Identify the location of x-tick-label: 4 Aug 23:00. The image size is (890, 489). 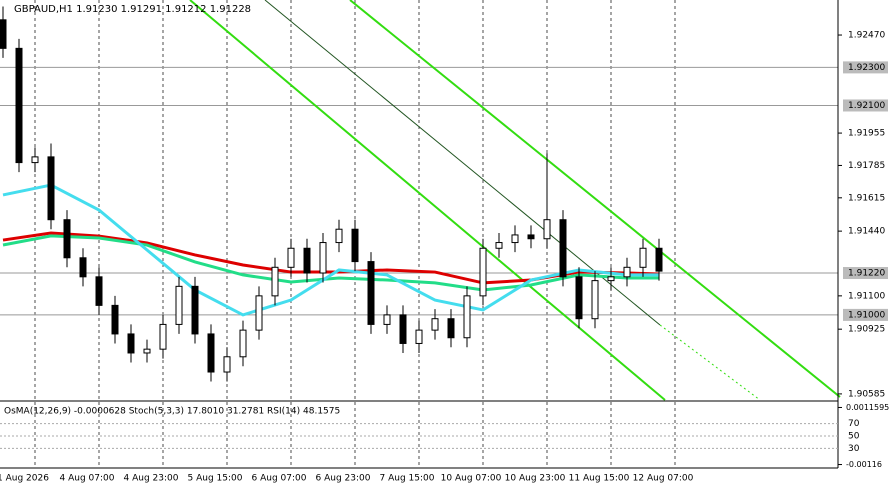
(151, 479).